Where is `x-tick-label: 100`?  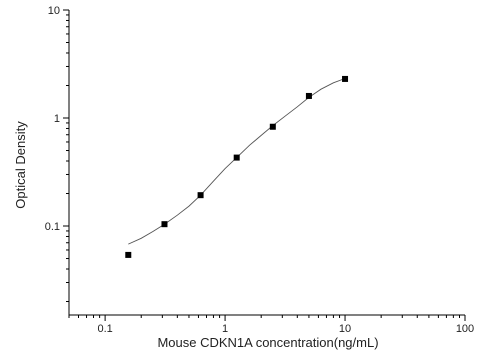 x-tick-label: 100 is located at coordinates (465, 329).